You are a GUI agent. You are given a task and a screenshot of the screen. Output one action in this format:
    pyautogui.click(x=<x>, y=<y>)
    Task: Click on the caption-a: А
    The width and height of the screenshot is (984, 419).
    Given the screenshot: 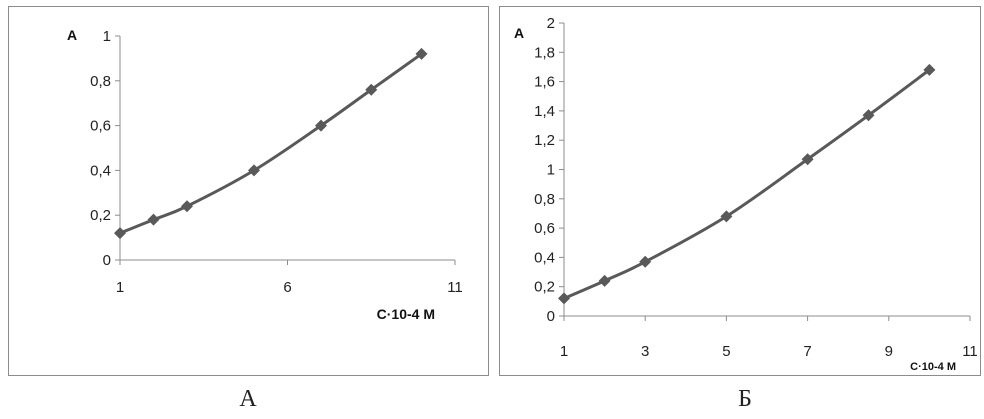 What is the action you would take?
    pyautogui.click(x=248, y=399)
    